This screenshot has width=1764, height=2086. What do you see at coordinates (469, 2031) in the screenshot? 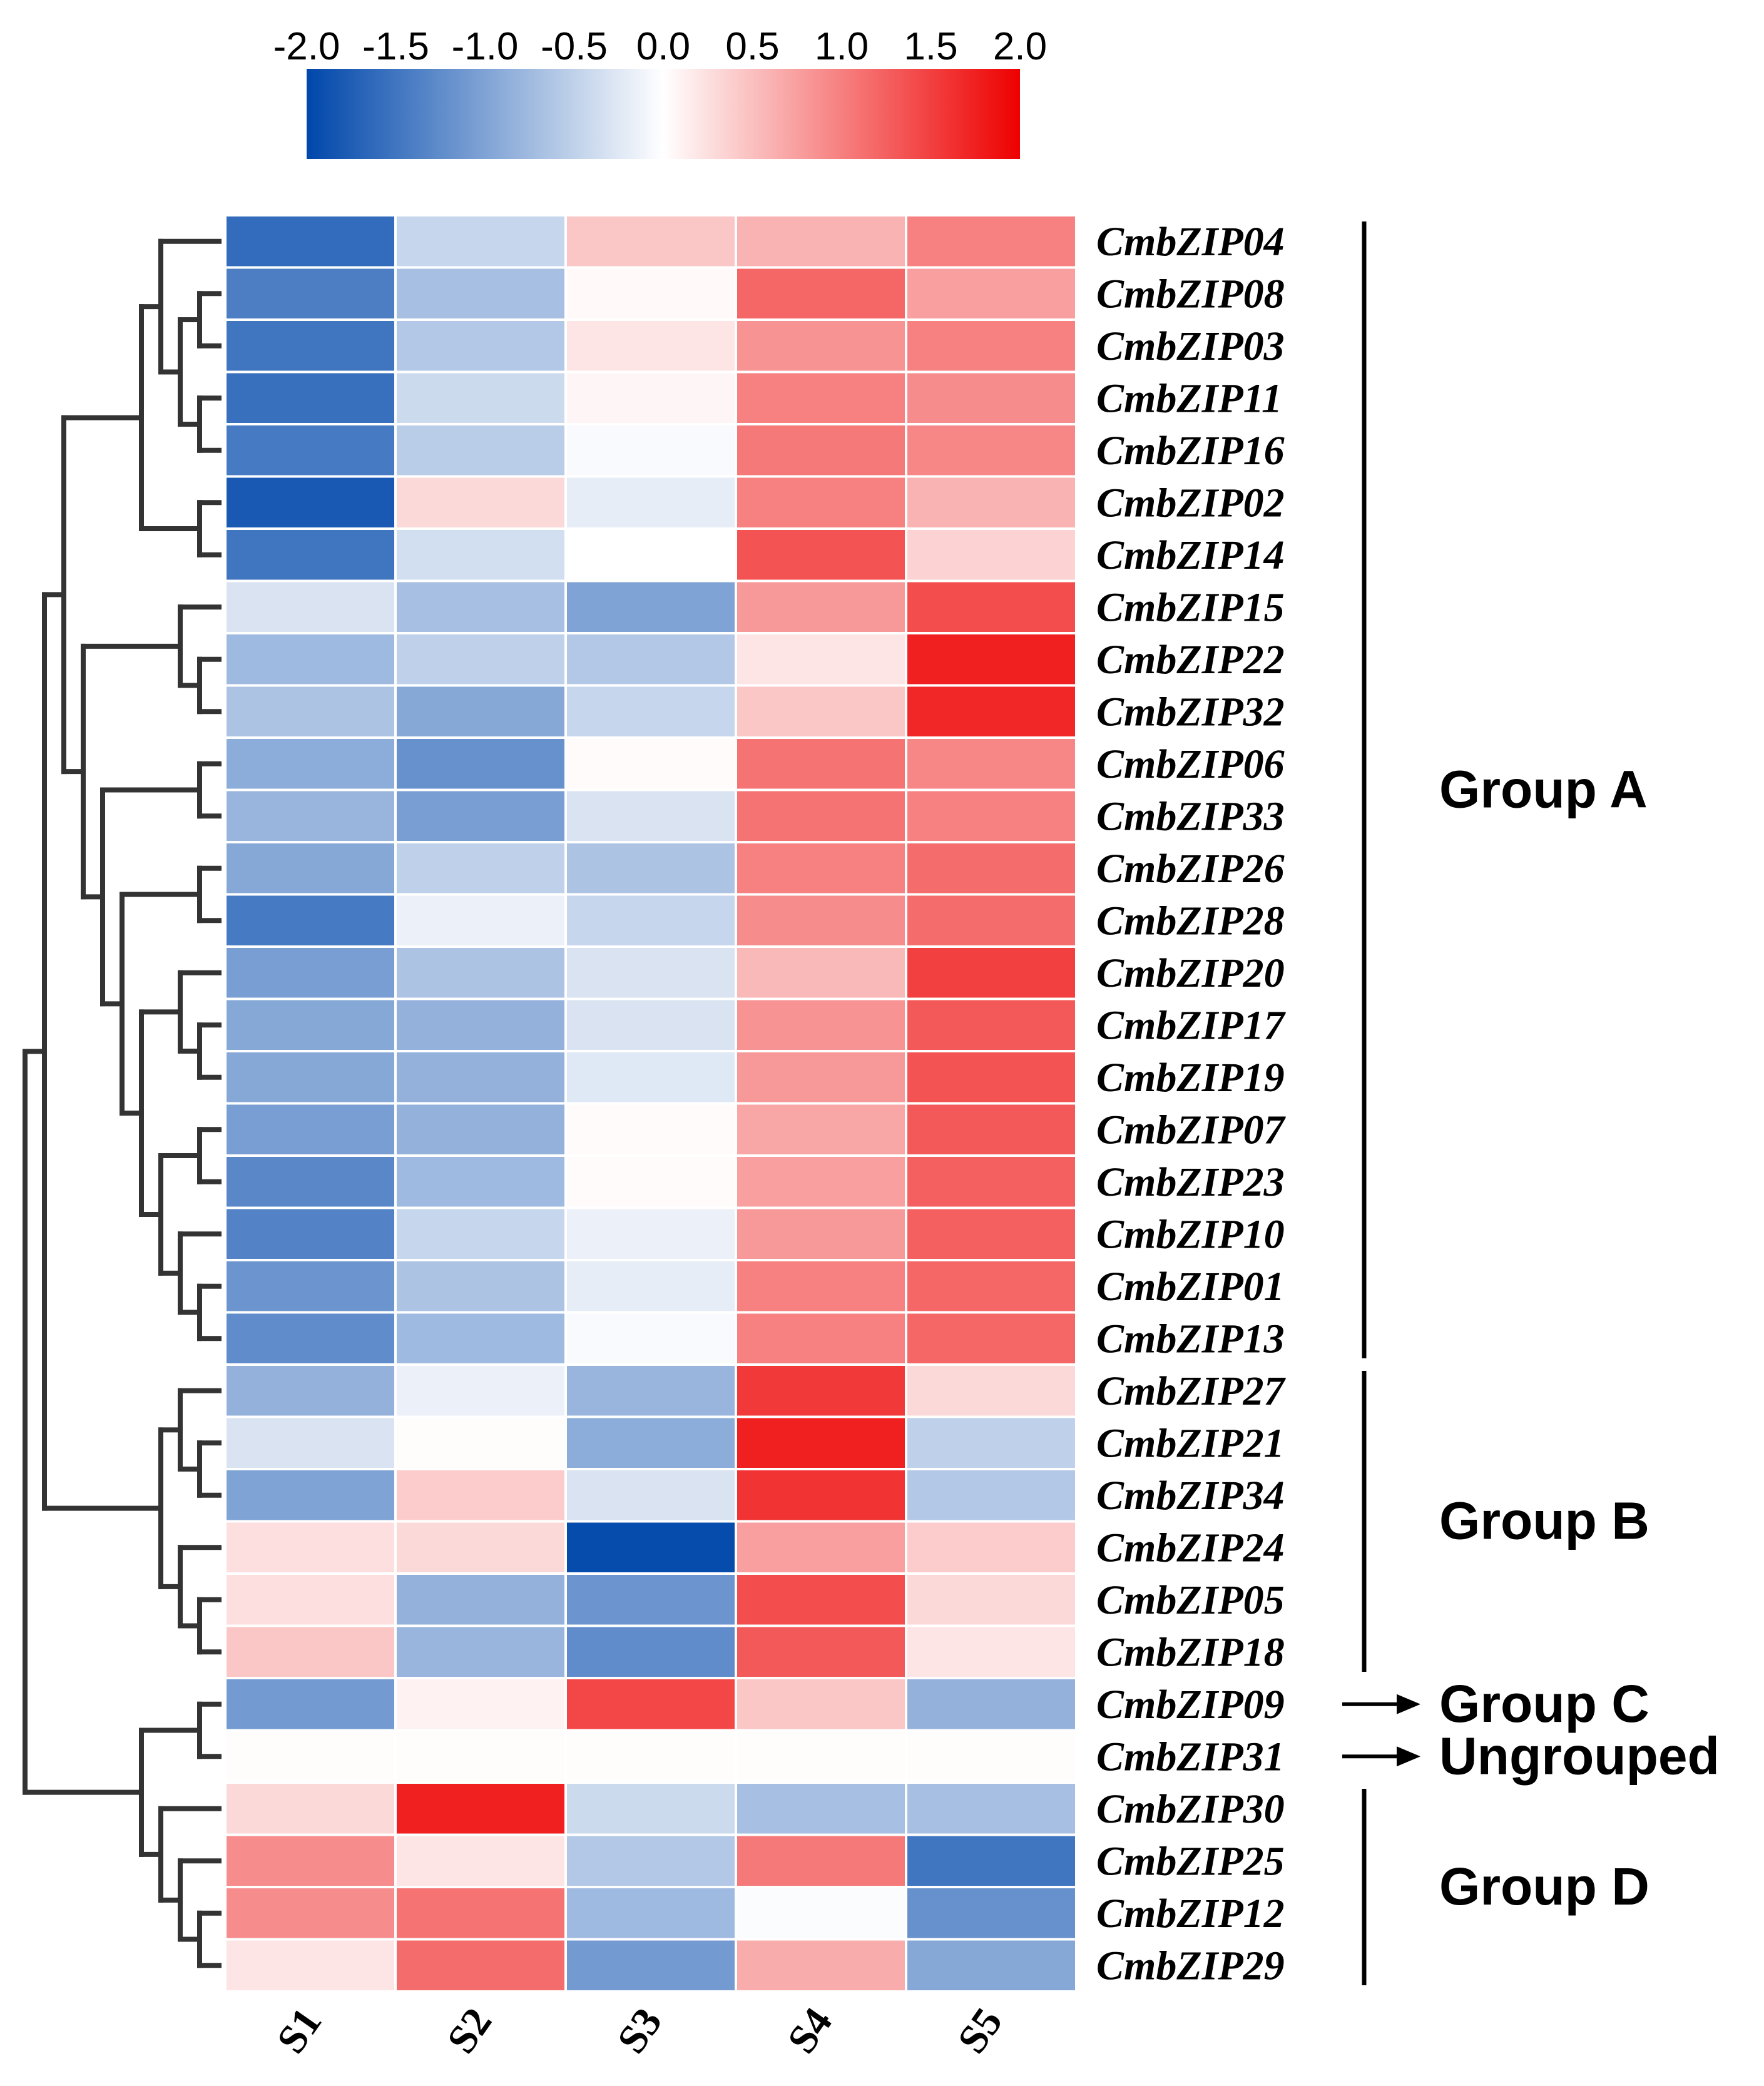
I see `column-label: S2` at bounding box center [469, 2031].